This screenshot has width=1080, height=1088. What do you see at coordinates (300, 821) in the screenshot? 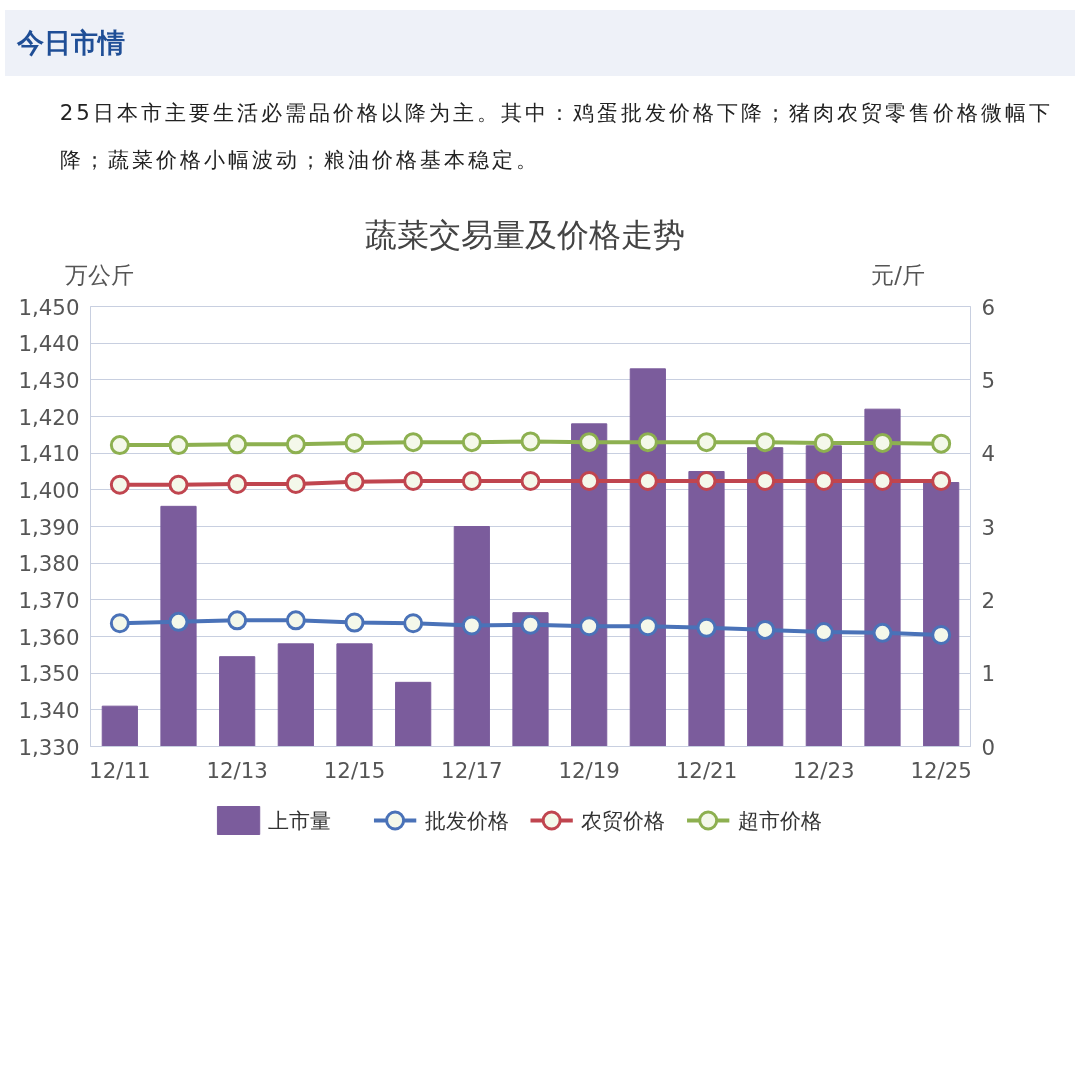
I see `legend-label: 上市量` at bounding box center [300, 821].